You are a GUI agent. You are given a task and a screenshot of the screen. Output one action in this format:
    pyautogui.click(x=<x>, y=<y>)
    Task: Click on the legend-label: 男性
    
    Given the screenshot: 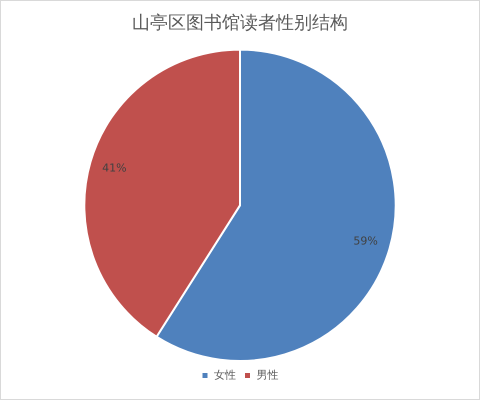 What is the action you would take?
    pyautogui.click(x=267, y=375)
    